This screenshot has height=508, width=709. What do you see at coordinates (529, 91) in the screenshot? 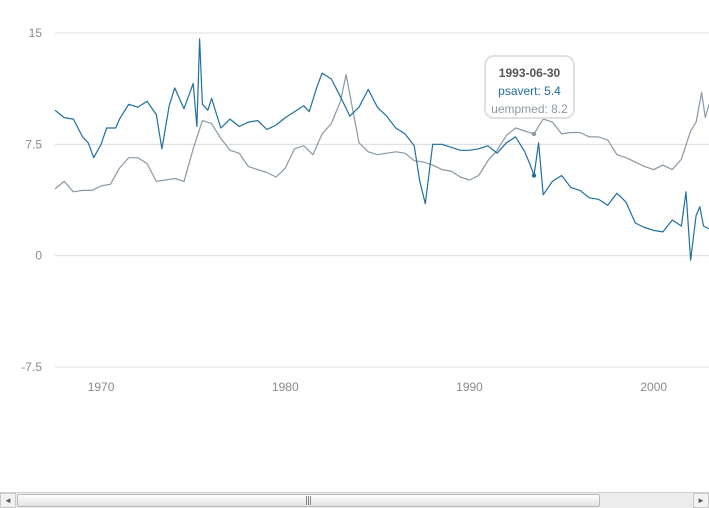
I see `tooltip-psavert: psavert: 5.4` at bounding box center [529, 91].